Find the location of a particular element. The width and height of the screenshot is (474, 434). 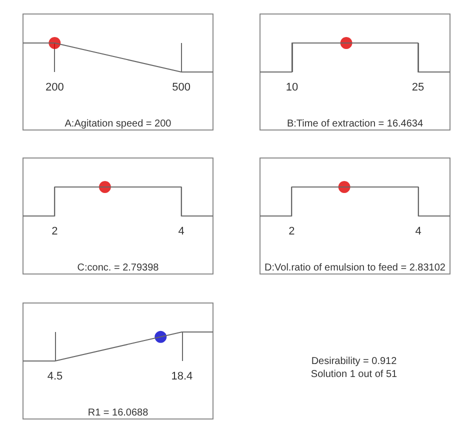

x-tick-label: 10 is located at coordinates (292, 88).